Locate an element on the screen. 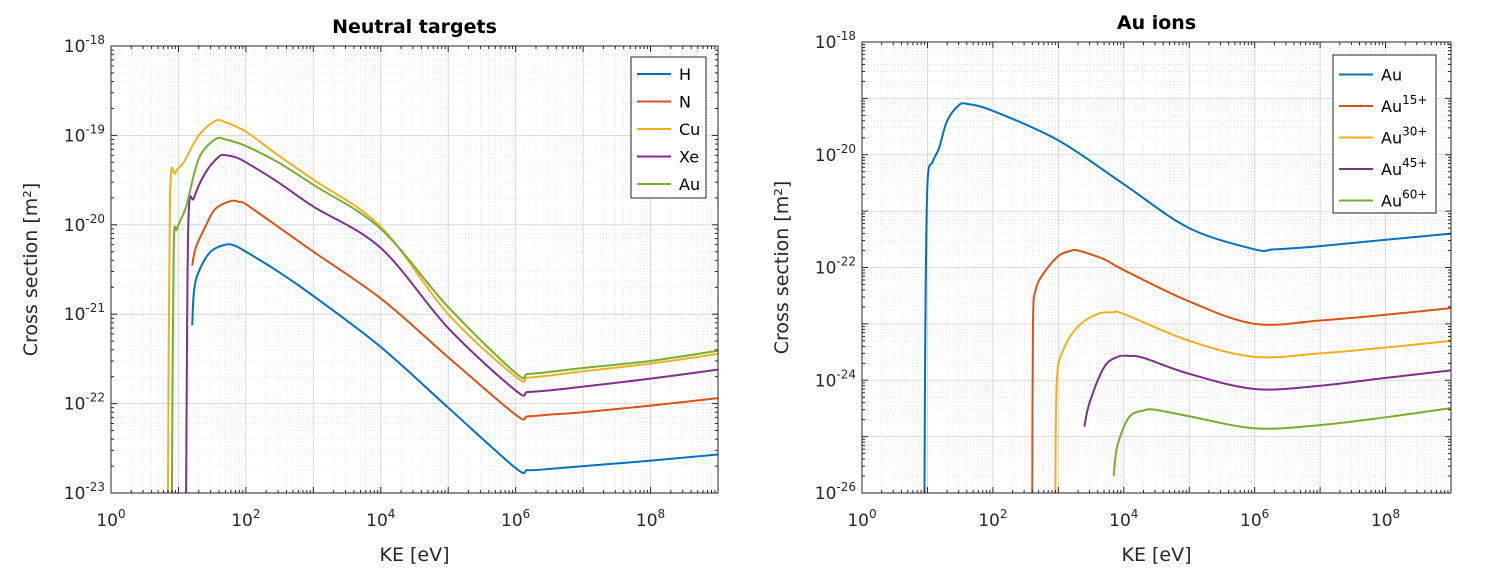 This screenshot has width=1508, height=576. legend-item: Au30+ is located at coordinates (1383, 136).